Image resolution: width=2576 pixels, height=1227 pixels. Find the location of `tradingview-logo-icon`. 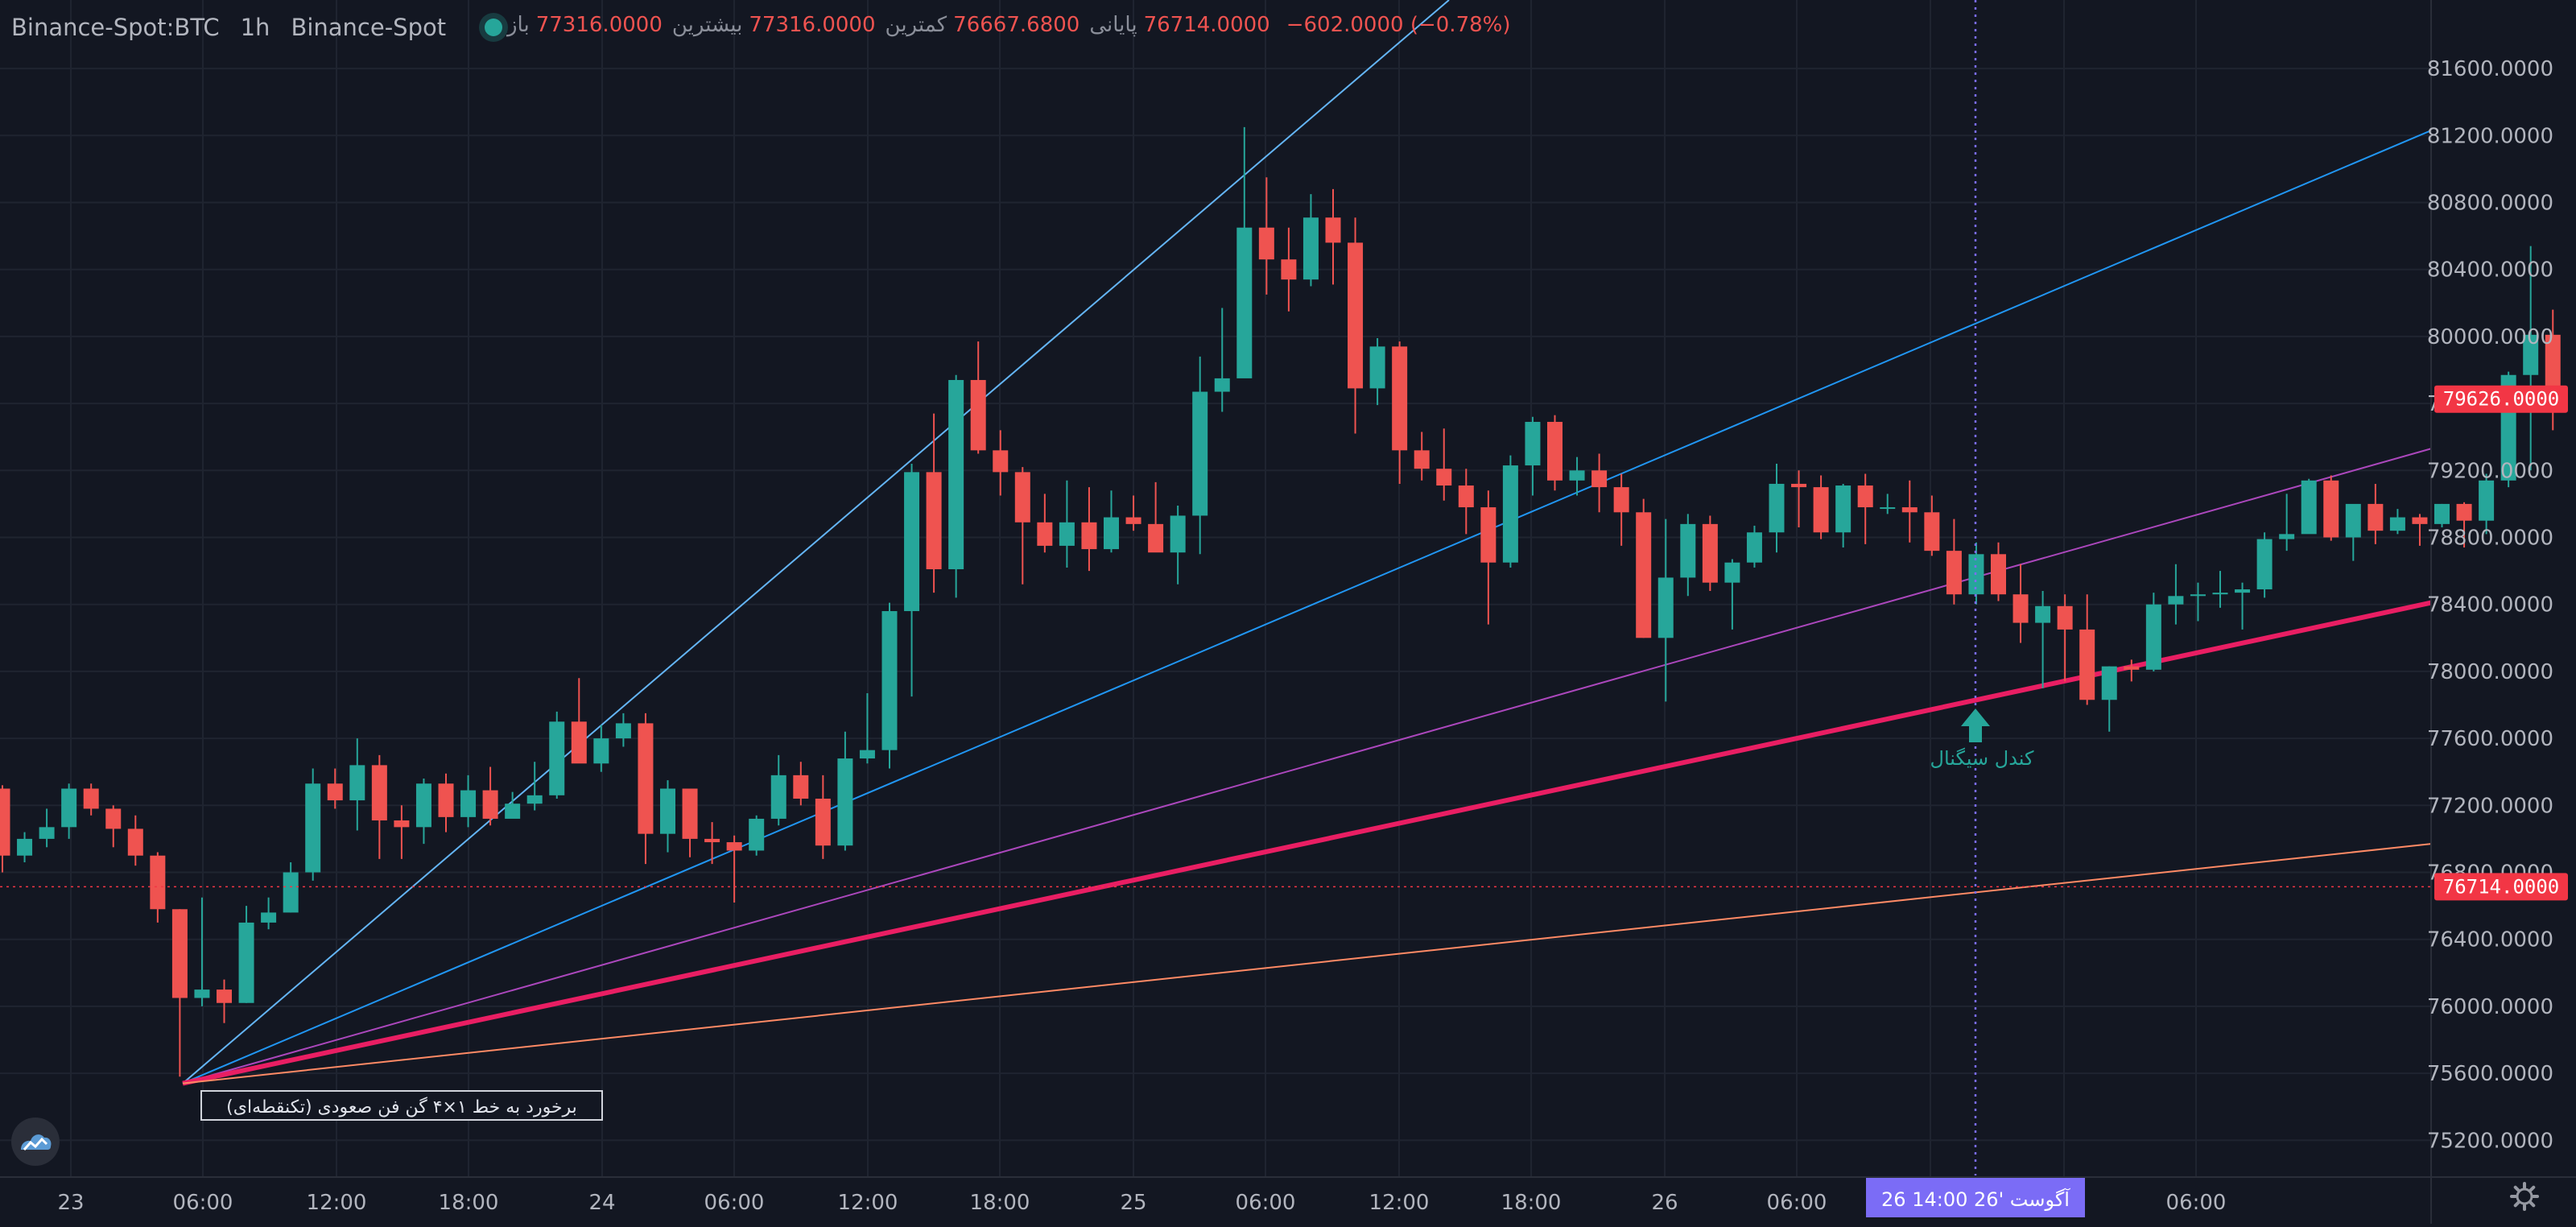

tradingview-logo-icon is located at coordinates (35, 1142).